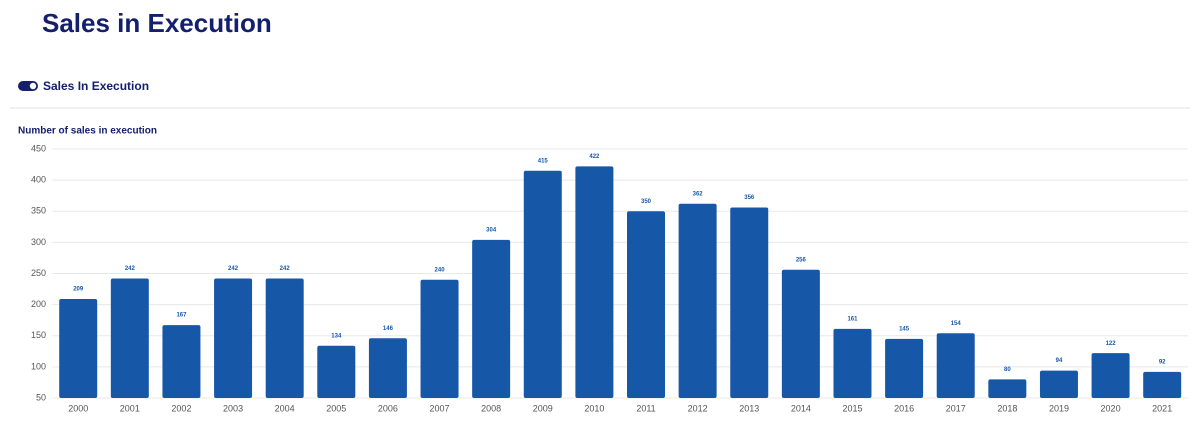  Describe the element at coordinates (491, 408) in the screenshot. I see `x-tick-label: 2008` at that location.